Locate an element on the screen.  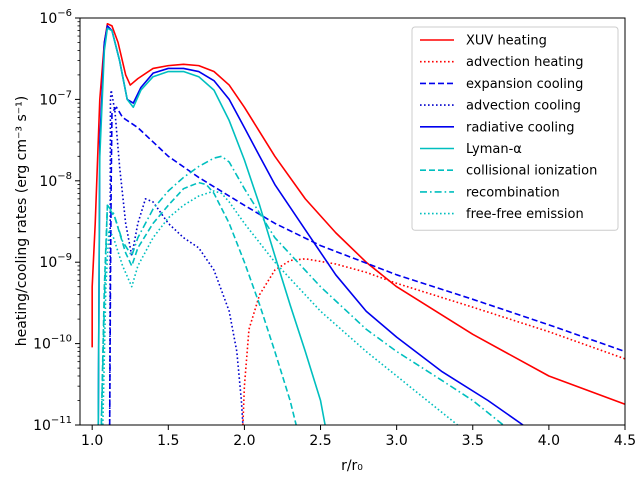
legend-label: radiative cooling is located at coordinates (520, 127).